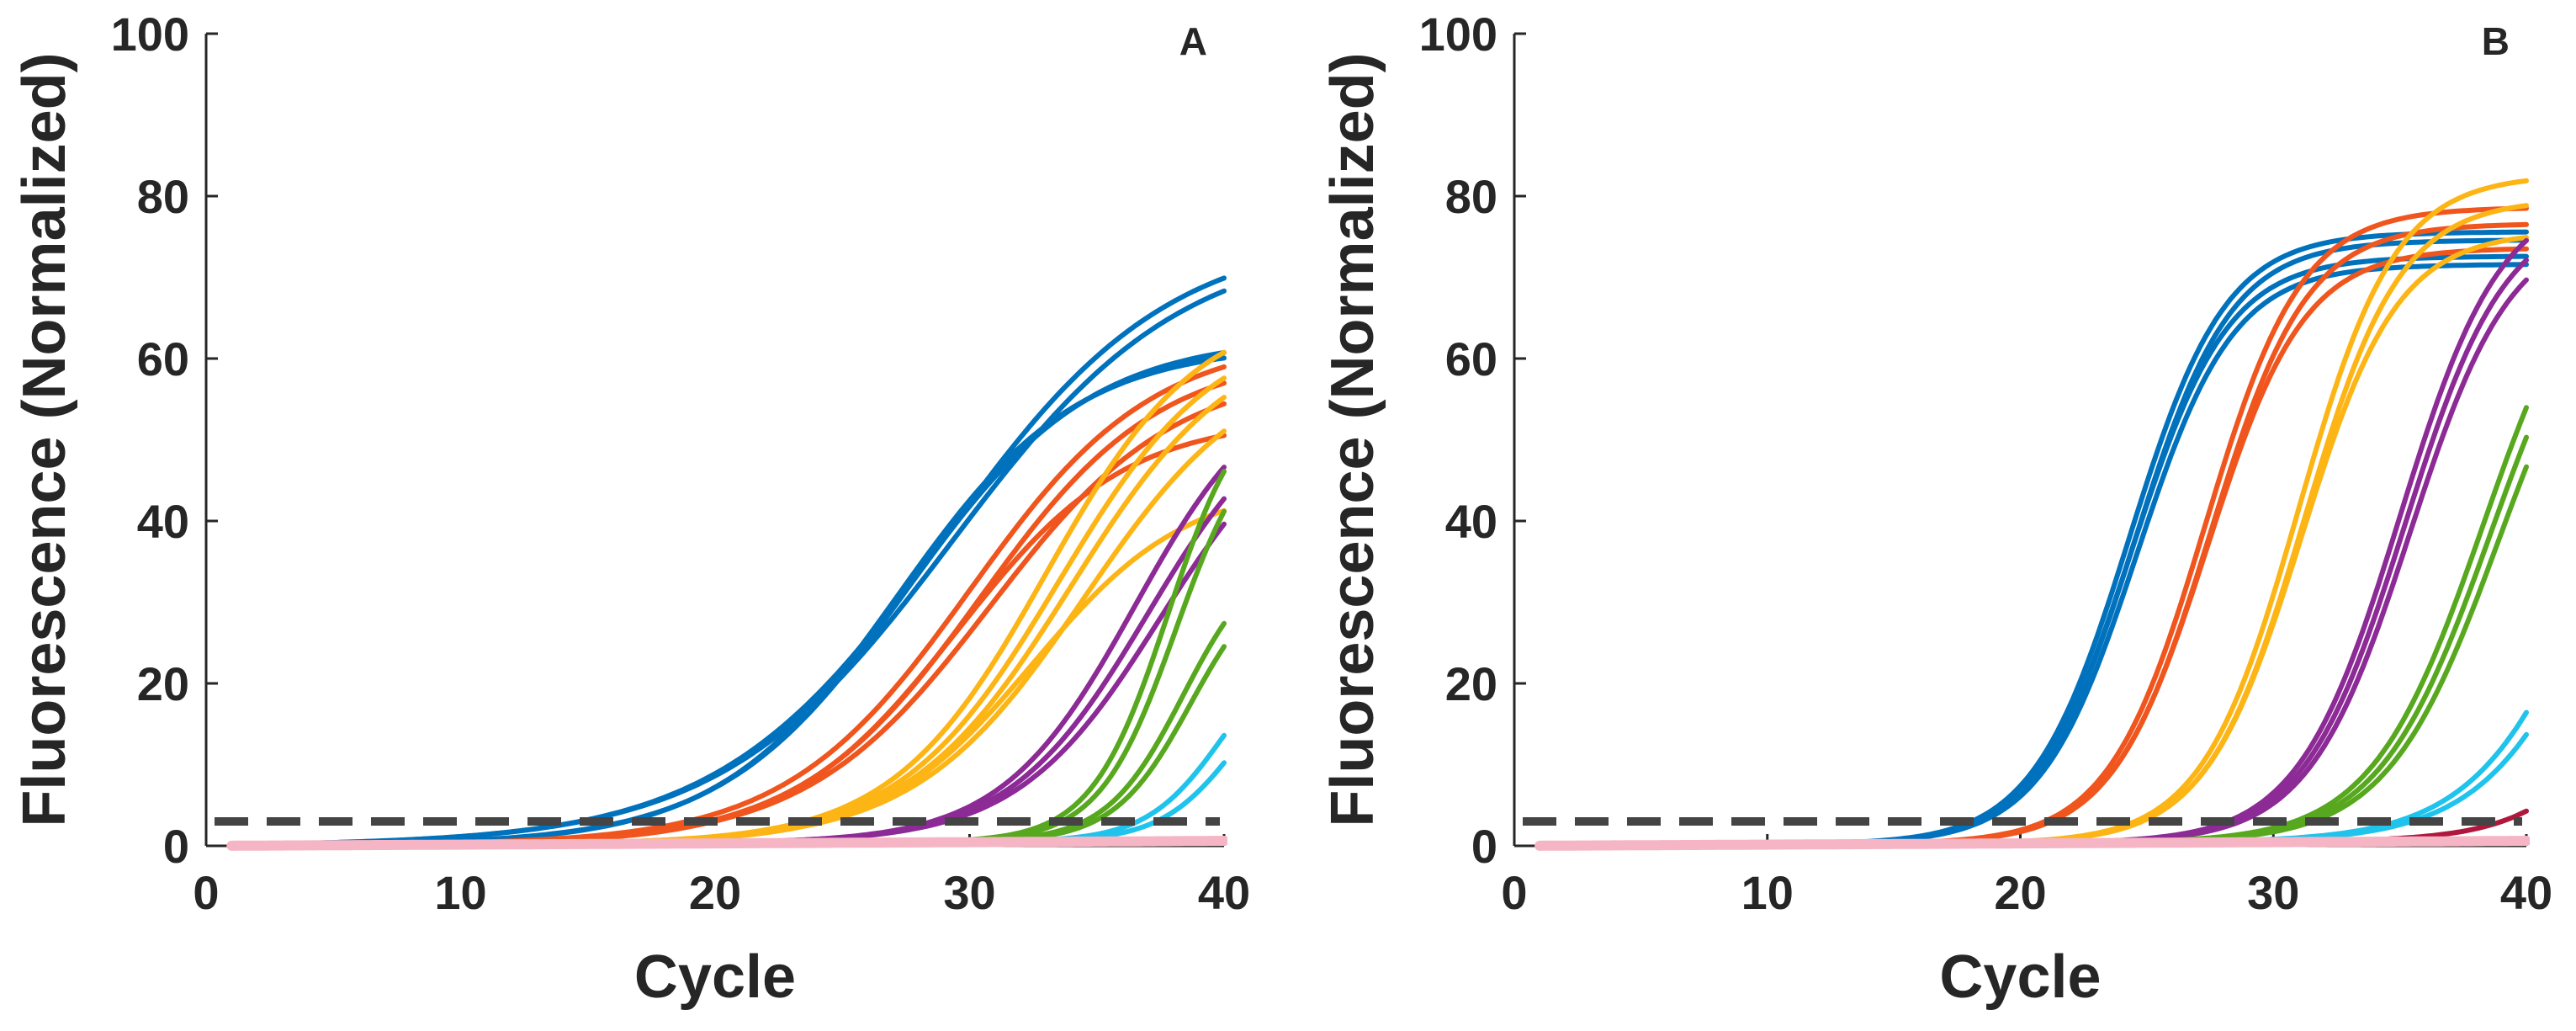 The image size is (2576, 1031). What do you see at coordinates (2496, 41) in the screenshot?
I see `panel-label: B` at bounding box center [2496, 41].